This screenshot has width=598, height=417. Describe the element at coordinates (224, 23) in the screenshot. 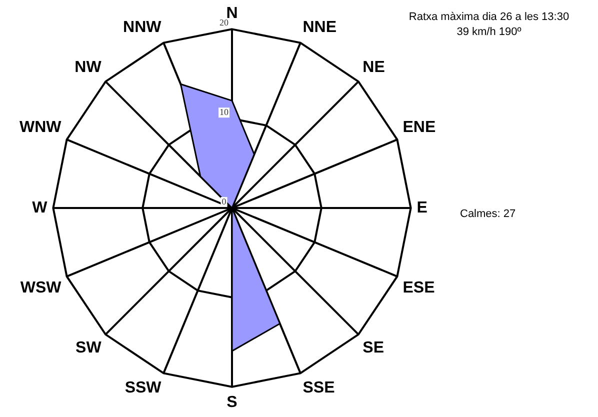

I see `y-tick-label: 20` at that location.